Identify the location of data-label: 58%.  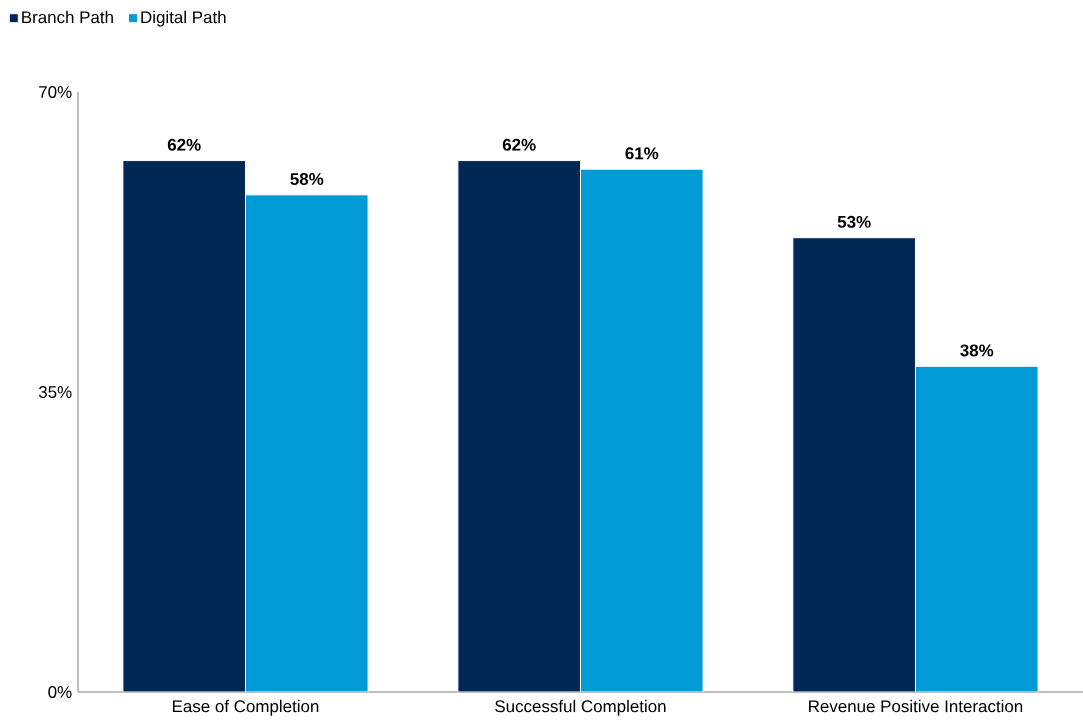
(307, 179).